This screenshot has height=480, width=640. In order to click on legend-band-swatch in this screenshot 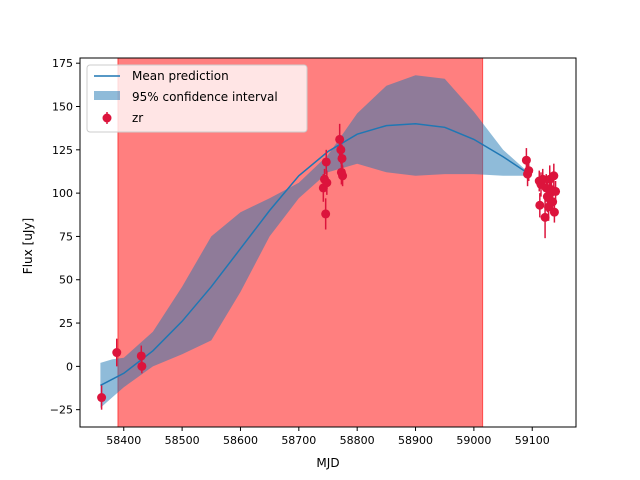, I will do `click(107, 95)`.